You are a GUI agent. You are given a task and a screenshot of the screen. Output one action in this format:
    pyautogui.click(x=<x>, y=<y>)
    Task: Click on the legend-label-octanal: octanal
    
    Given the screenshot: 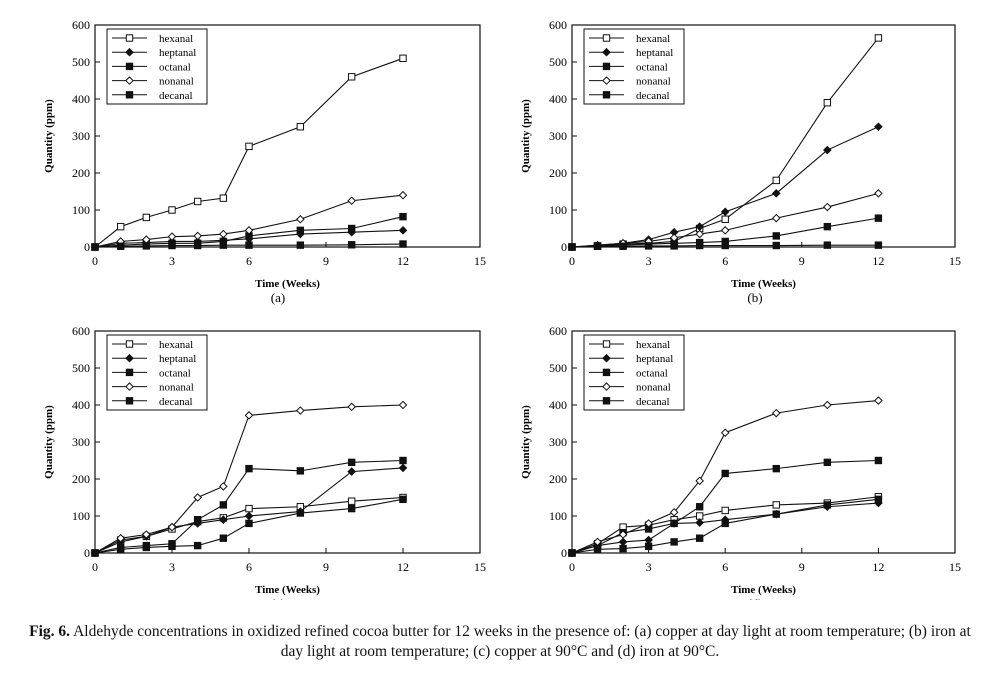 What is the action you would take?
    pyautogui.click(x=652, y=373)
    